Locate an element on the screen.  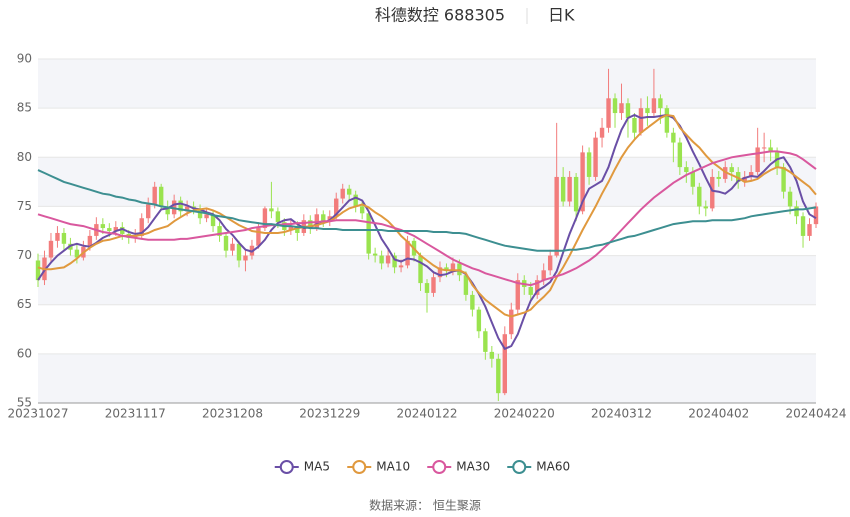
y-tick-label: 85 is located at coordinates (24, 108).